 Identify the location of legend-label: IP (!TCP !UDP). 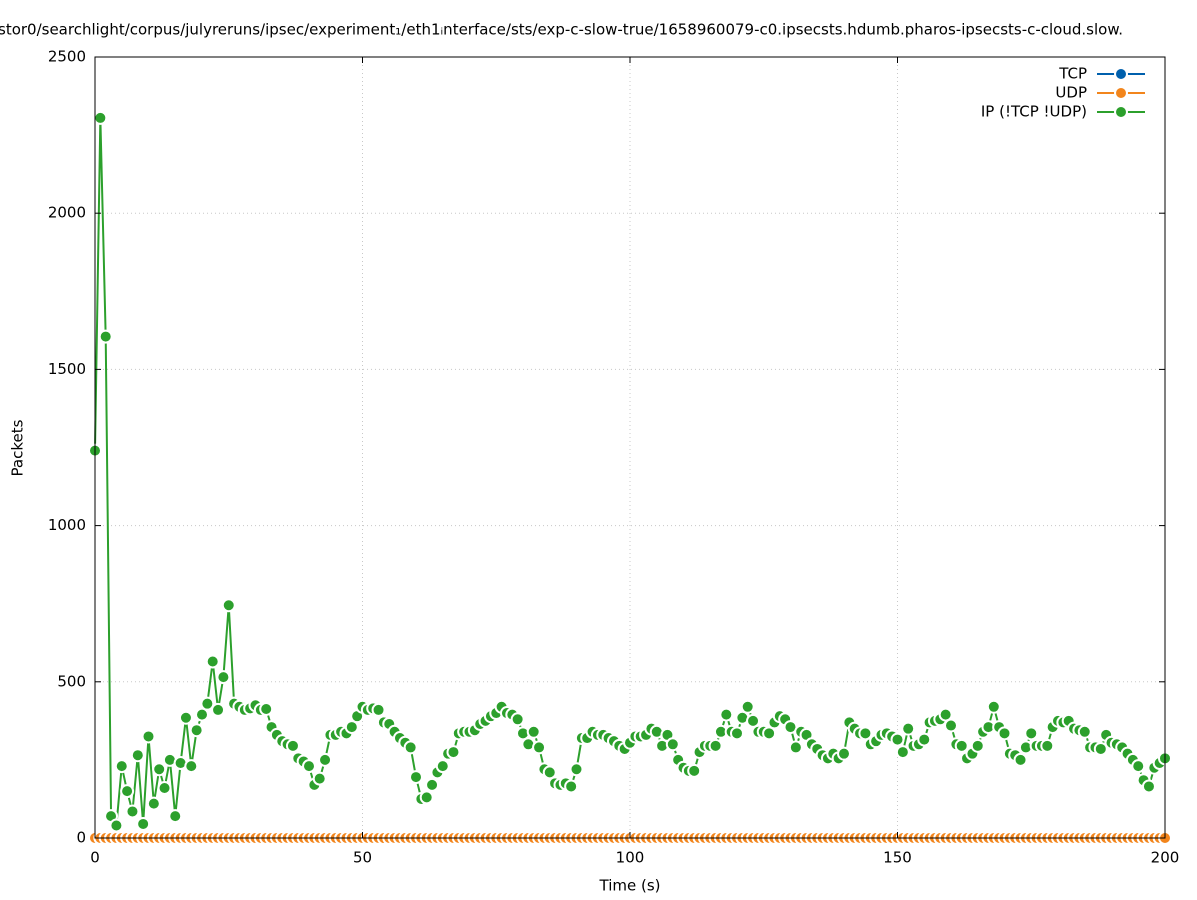
(1034, 112).